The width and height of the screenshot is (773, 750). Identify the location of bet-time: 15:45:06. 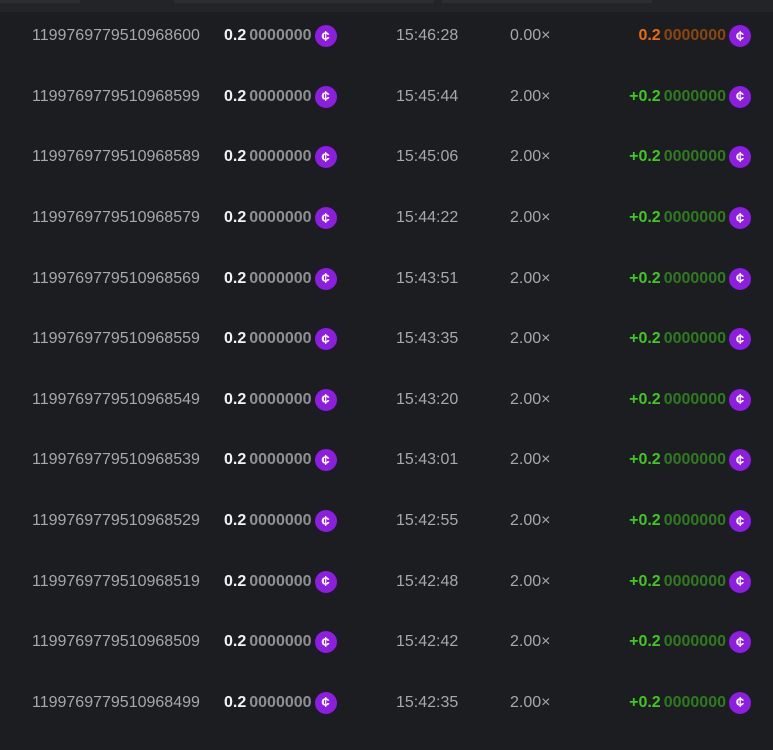
(427, 157).